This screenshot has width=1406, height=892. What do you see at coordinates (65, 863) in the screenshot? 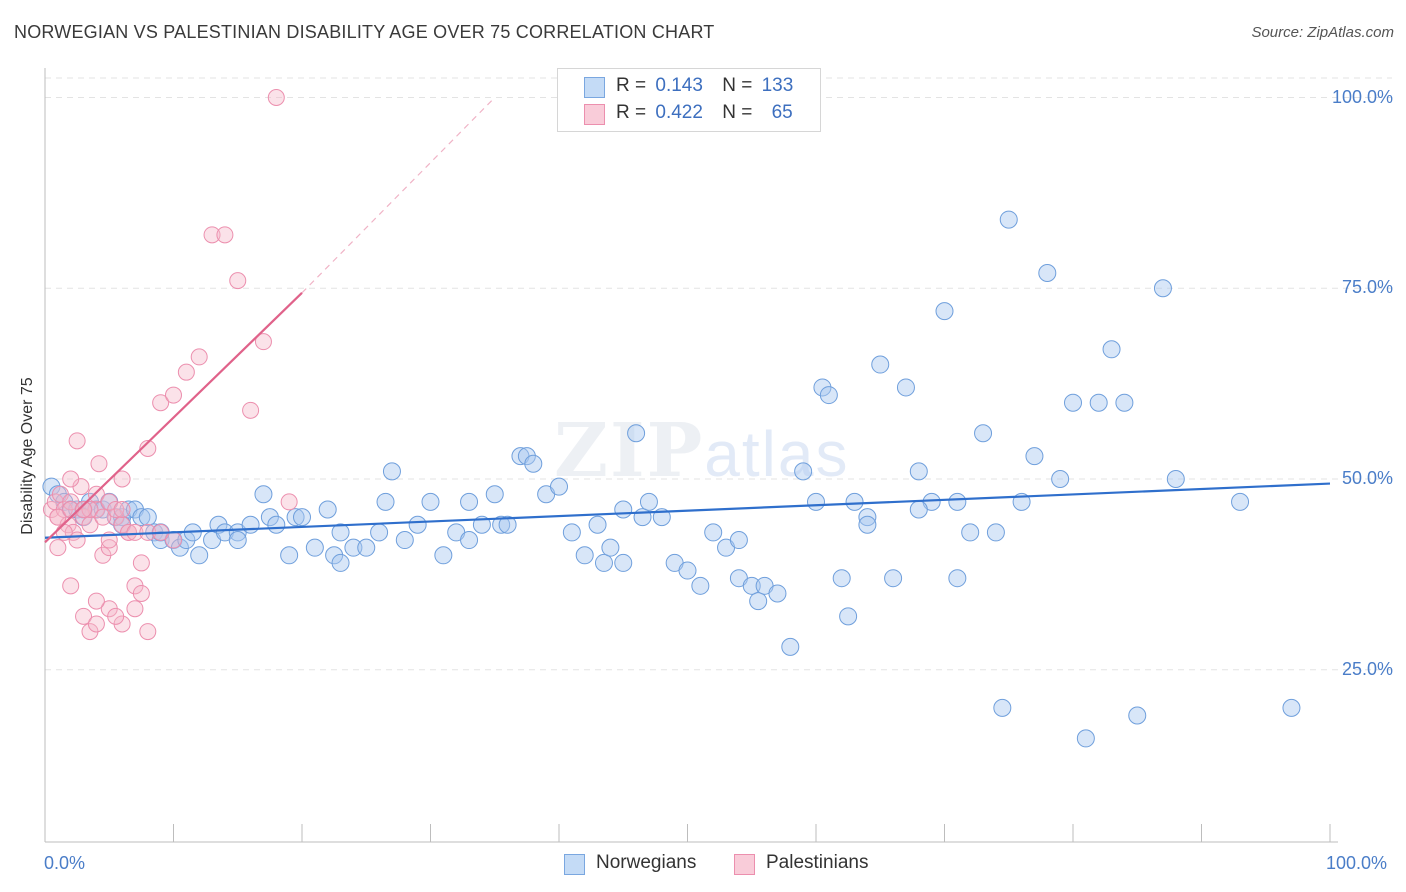
I see `x-tick-label-min: 0.0%` at bounding box center [65, 863].